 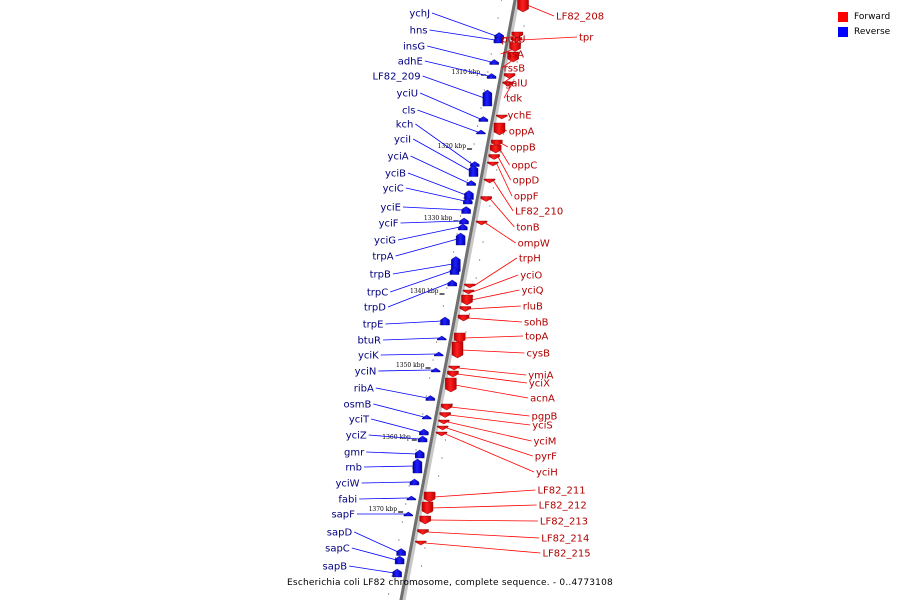 I want to click on gene-label-ycic: yciC, so click(x=393, y=189).